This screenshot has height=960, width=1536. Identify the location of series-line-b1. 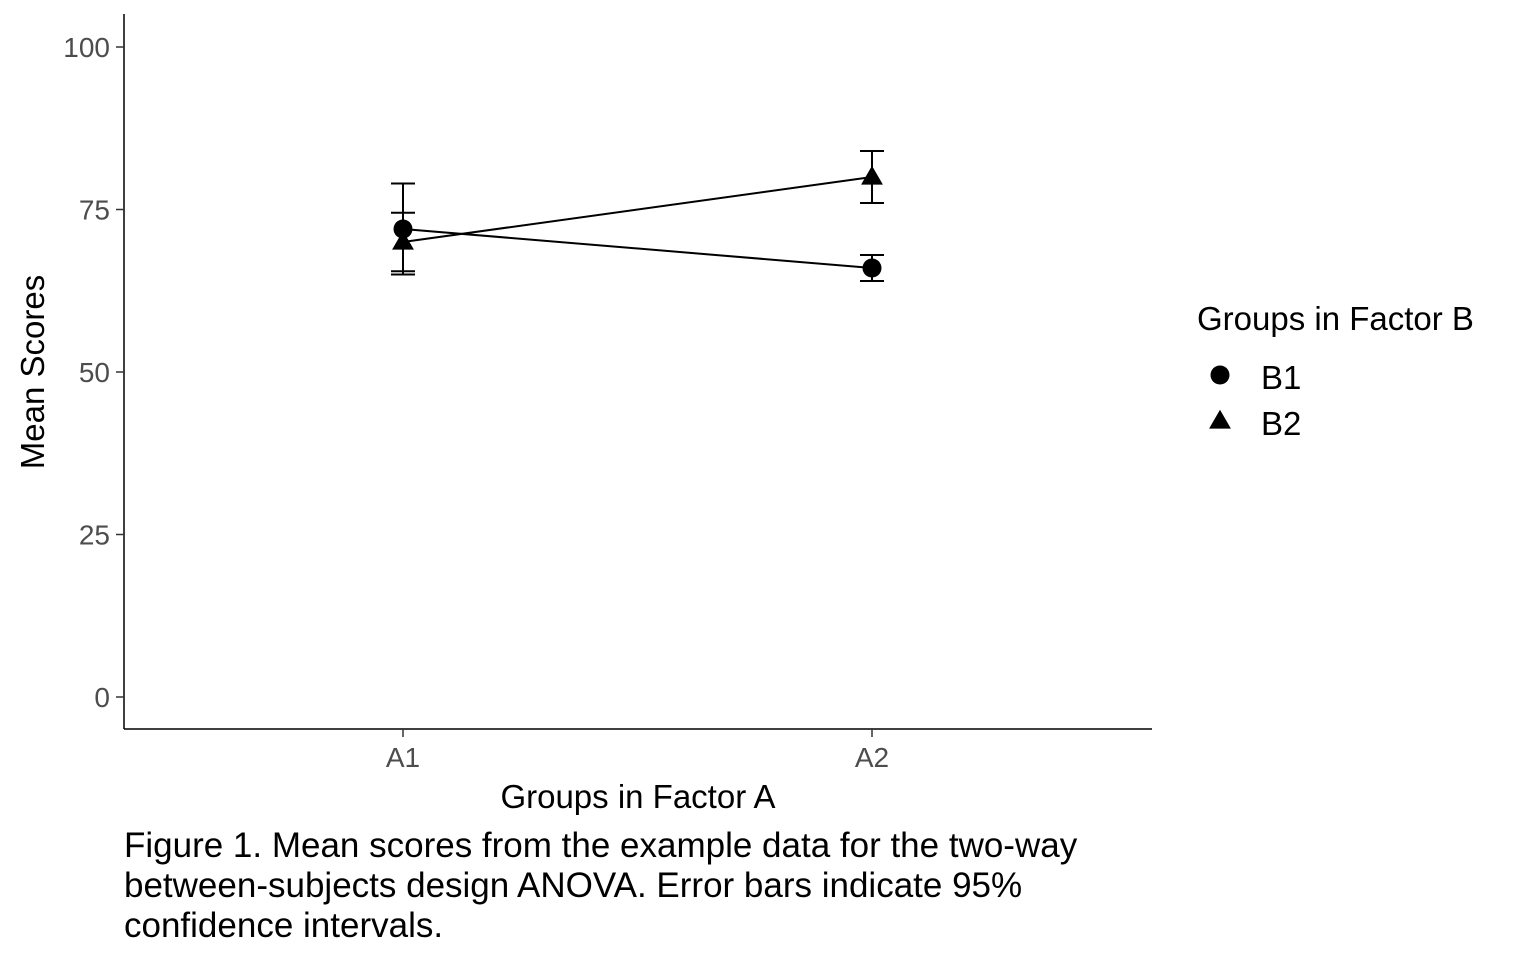
(637, 248).